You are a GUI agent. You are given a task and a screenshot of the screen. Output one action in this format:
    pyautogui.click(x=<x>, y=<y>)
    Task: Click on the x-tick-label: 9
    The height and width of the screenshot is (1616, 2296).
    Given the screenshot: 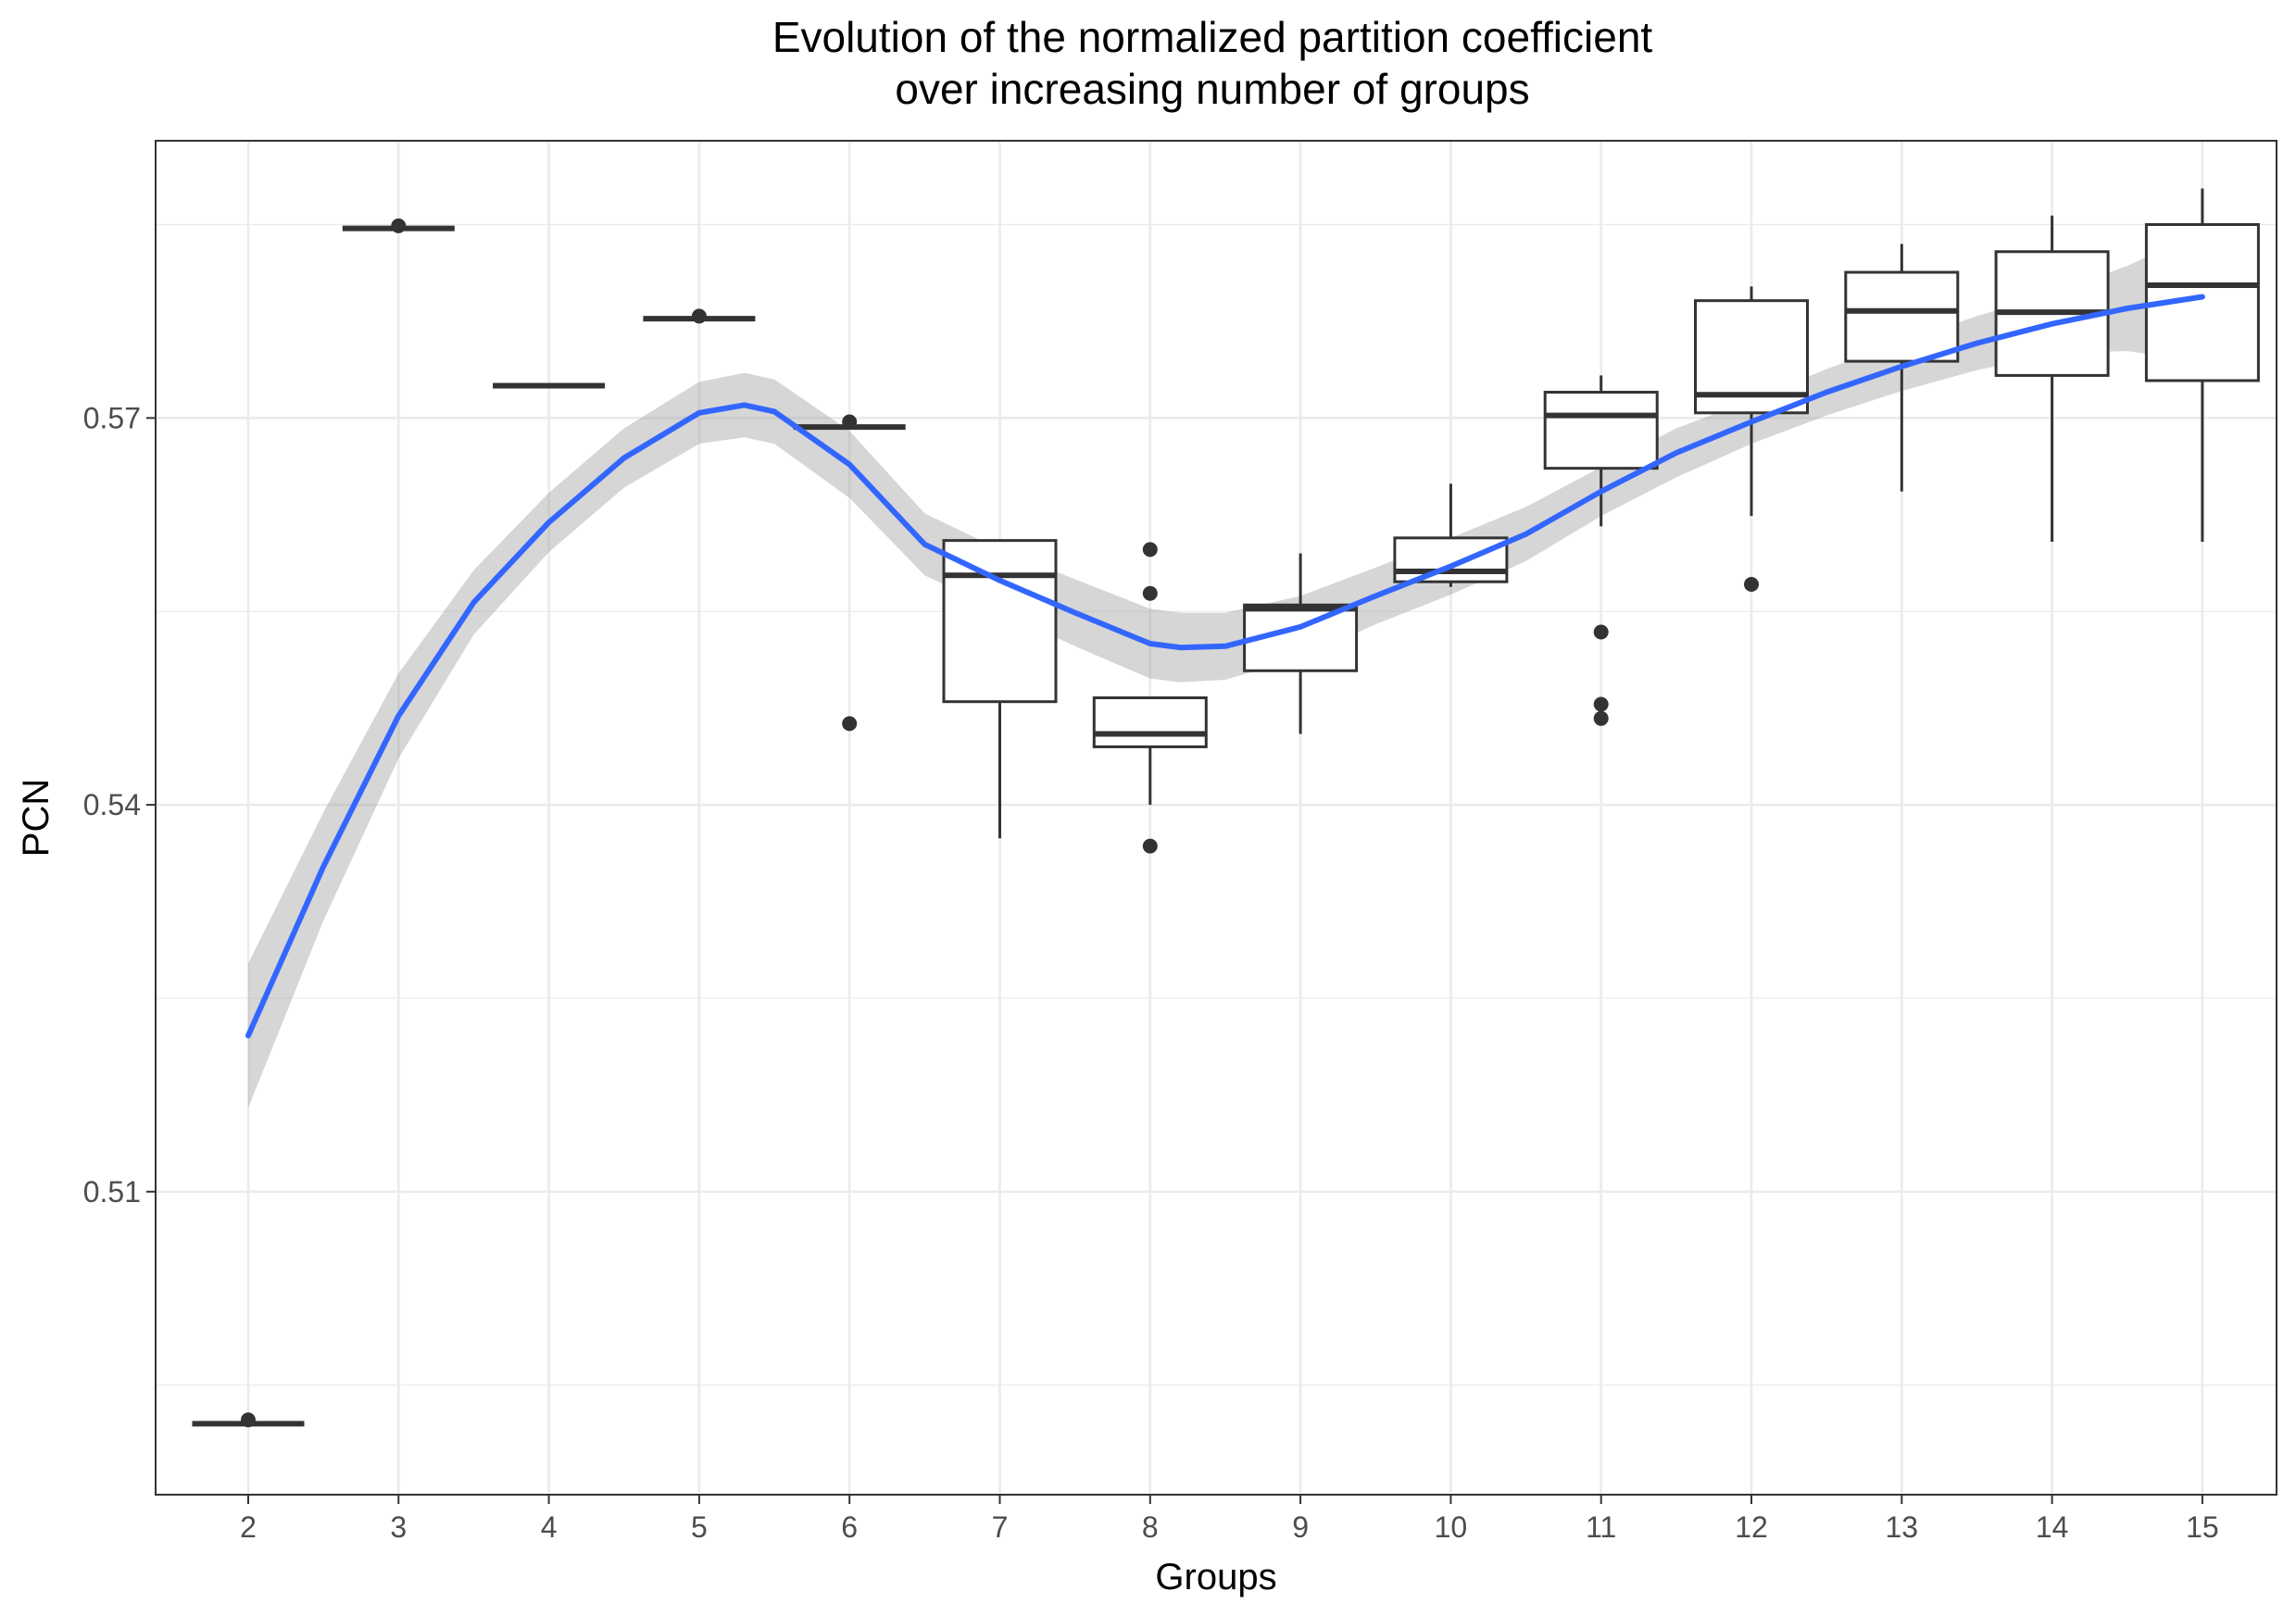 What is the action you would take?
    pyautogui.click(x=1300, y=1527)
    